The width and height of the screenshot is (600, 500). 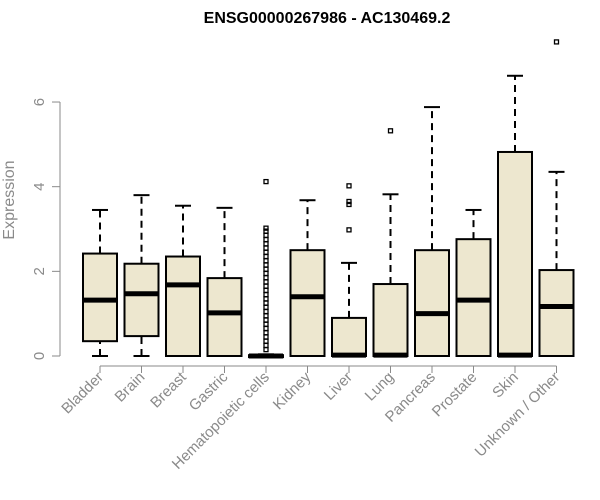 What do you see at coordinates (292, 390) in the screenshot?
I see `x-tick-label: Kidney` at bounding box center [292, 390].